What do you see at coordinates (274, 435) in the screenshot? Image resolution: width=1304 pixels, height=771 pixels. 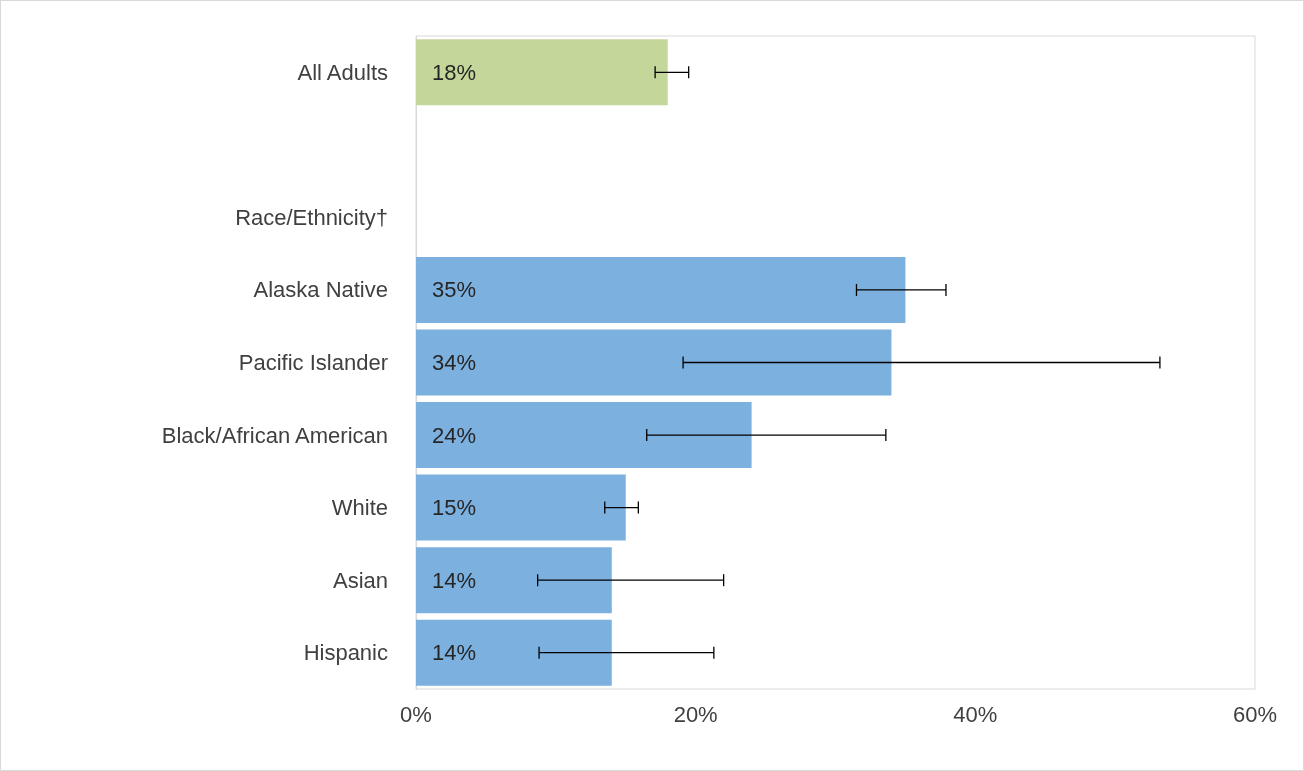 I see `y-tick-label: Black/African American` at bounding box center [274, 435].